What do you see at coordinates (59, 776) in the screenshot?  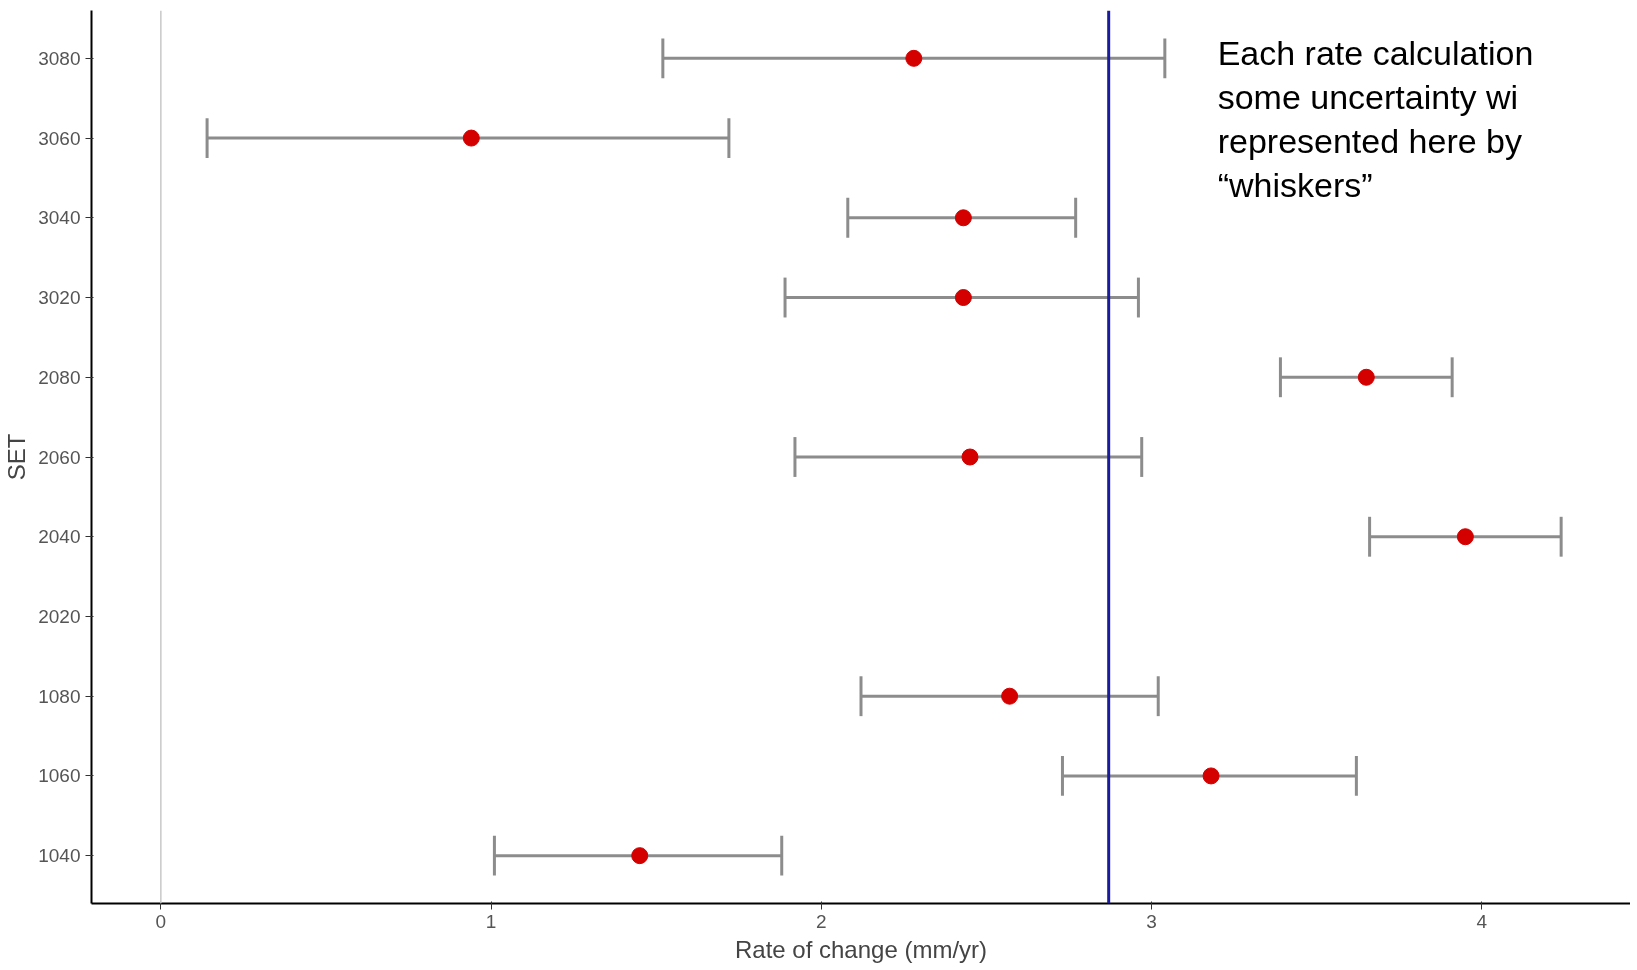 I see `y-tick-label: 1060` at bounding box center [59, 776].